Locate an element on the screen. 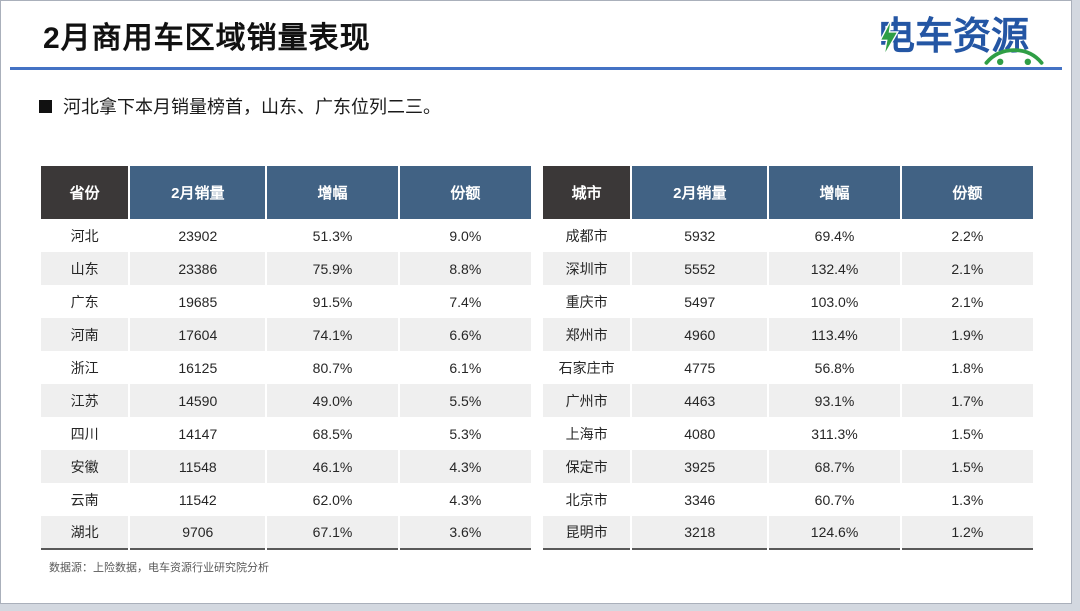 This screenshot has height=611, width=1080. table-cell: 67.1% is located at coordinates (332, 532).